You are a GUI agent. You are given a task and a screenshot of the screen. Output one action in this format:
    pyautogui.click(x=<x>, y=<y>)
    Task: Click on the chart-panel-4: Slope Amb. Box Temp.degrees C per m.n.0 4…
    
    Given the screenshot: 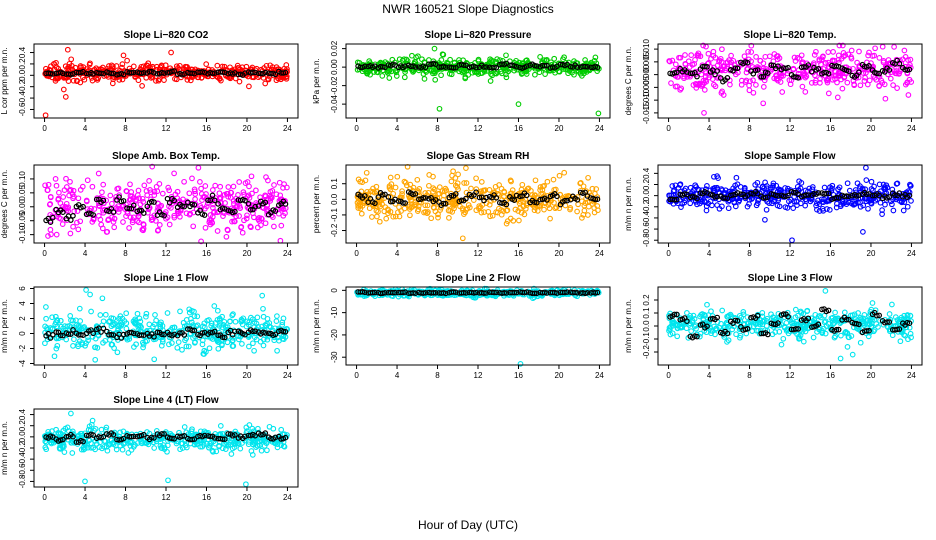 What is the action you would take?
    pyautogui.click(x=149, y=204)
    